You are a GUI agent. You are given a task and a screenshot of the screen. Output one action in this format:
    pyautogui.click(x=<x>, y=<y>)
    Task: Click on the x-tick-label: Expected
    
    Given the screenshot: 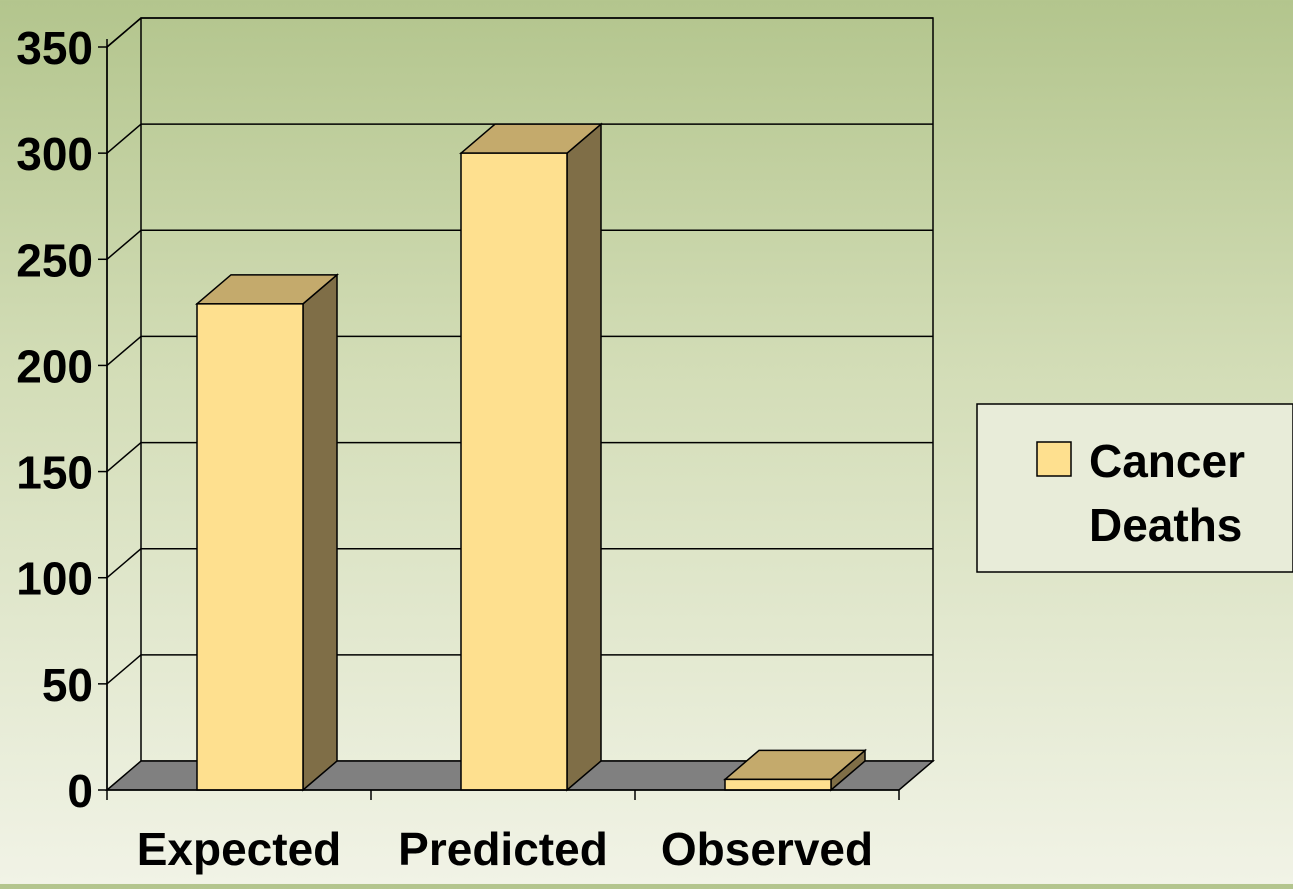 What is the action you would take?
    pyautogui.click(x=239, y=849)
    